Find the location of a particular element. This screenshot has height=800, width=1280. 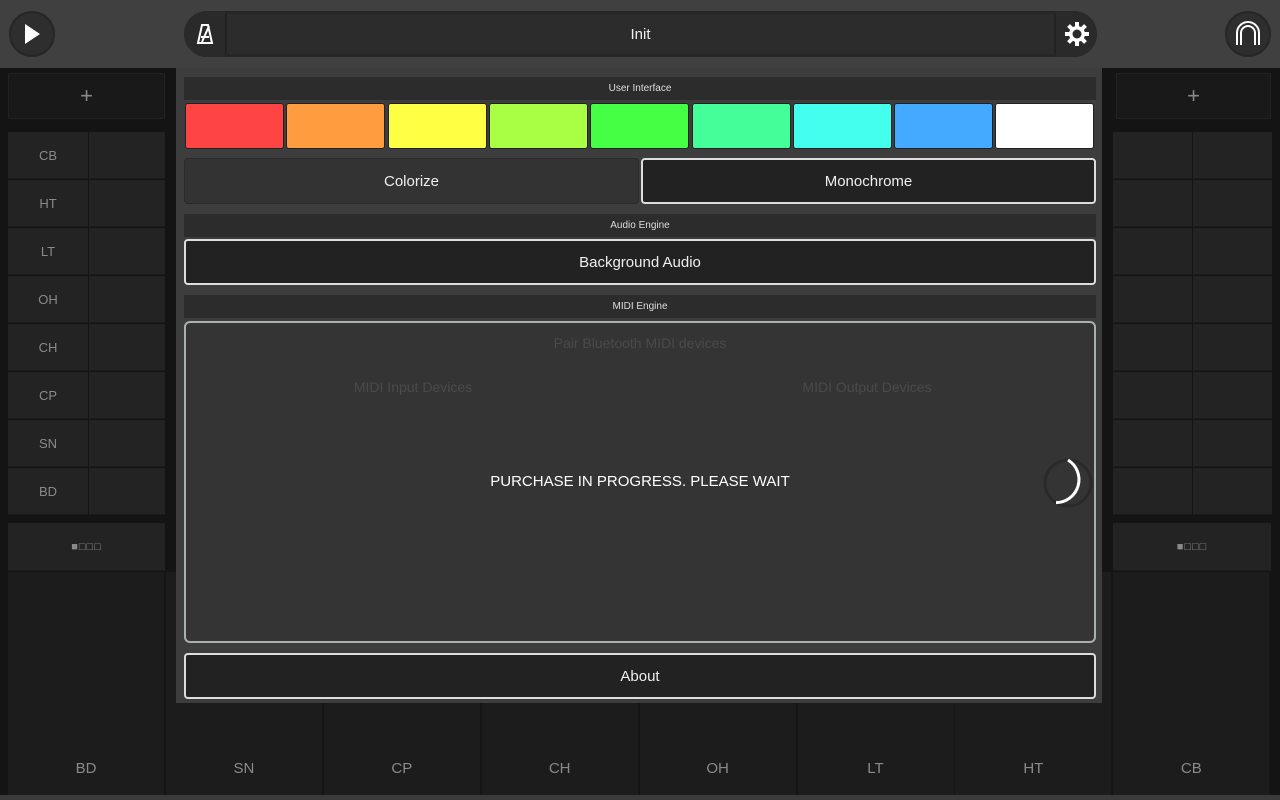

track-label: CH is located at coordinates (48, 347).